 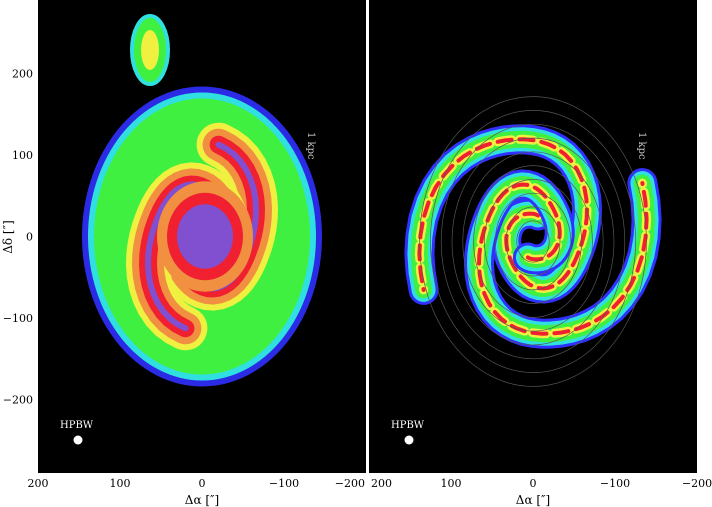 What do you see at coordinates (22, 73) in the screenshot?
I see `y-tick-label: 200` at bounding box center [22, 73].